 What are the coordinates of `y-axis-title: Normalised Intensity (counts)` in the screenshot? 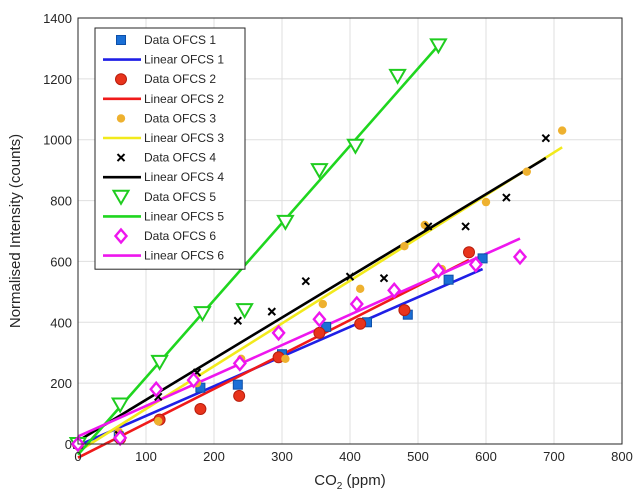 It's located at (15, 231).